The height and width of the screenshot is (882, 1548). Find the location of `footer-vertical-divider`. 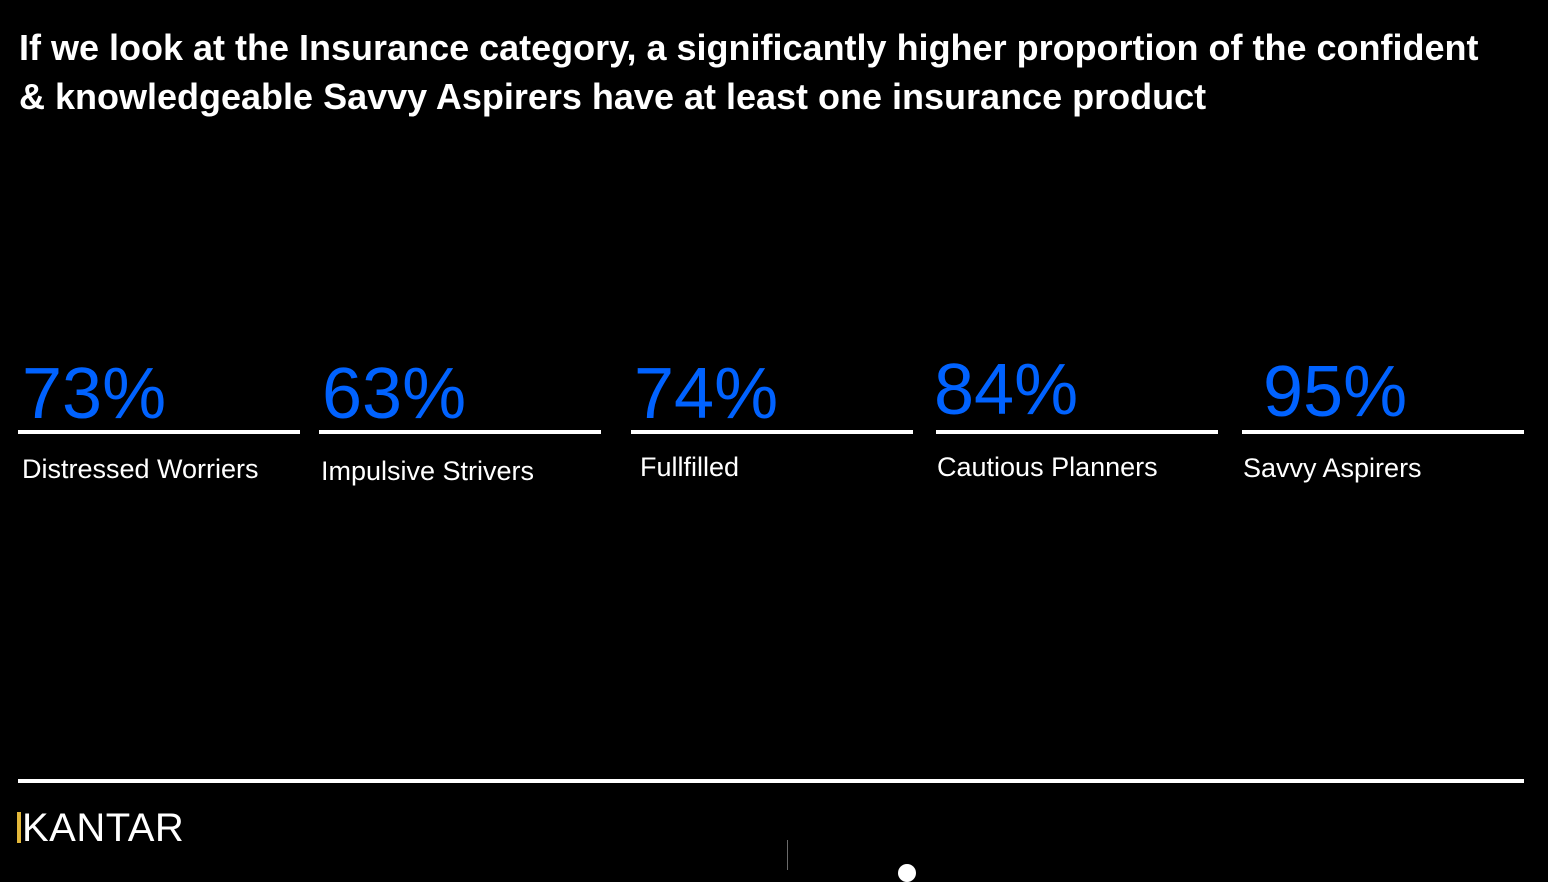

footer-vertical-divider is located at coordinates (787, 855).